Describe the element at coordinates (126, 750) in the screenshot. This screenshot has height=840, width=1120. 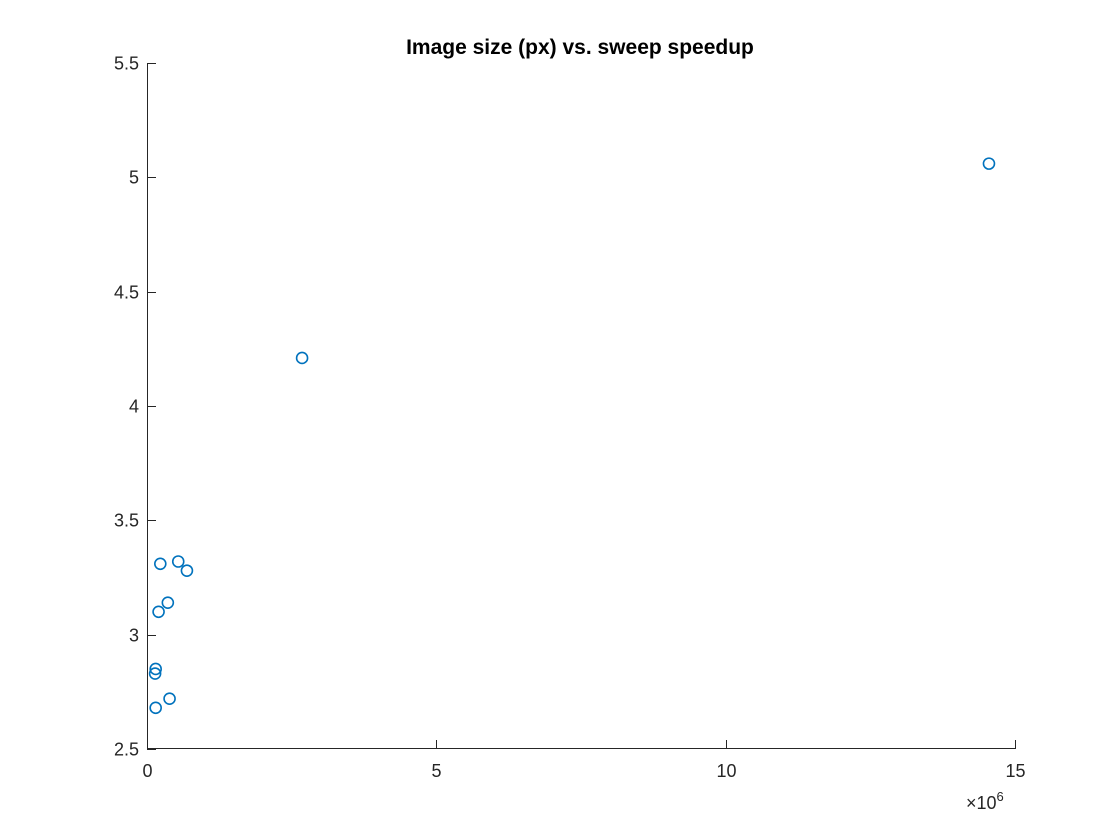
I see `y-tick-label: 2.5` at that location.